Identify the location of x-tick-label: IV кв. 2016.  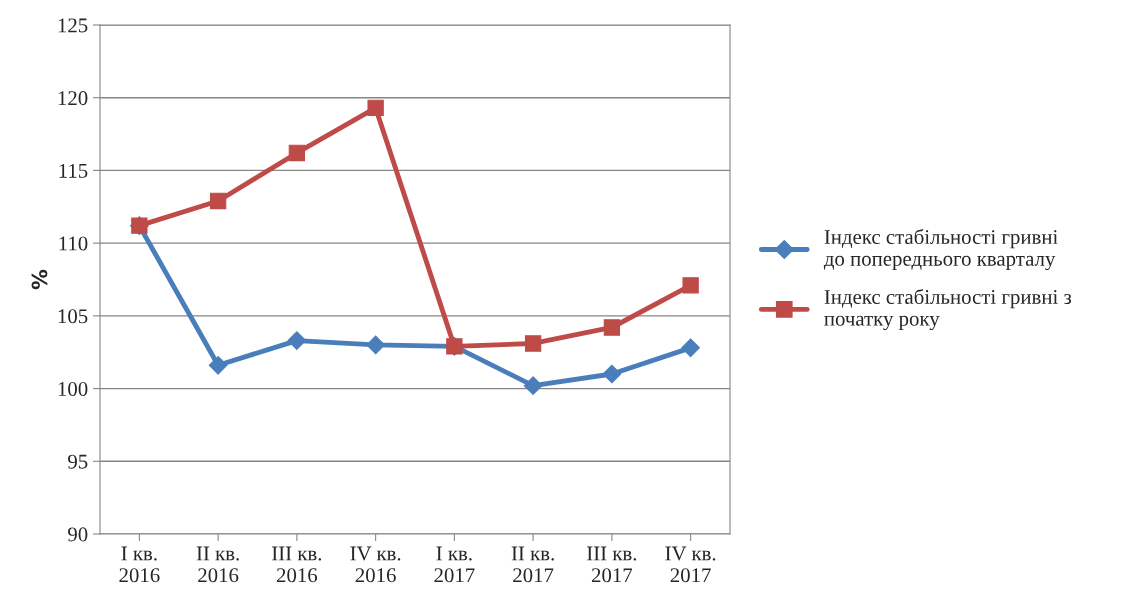
(375, 564).